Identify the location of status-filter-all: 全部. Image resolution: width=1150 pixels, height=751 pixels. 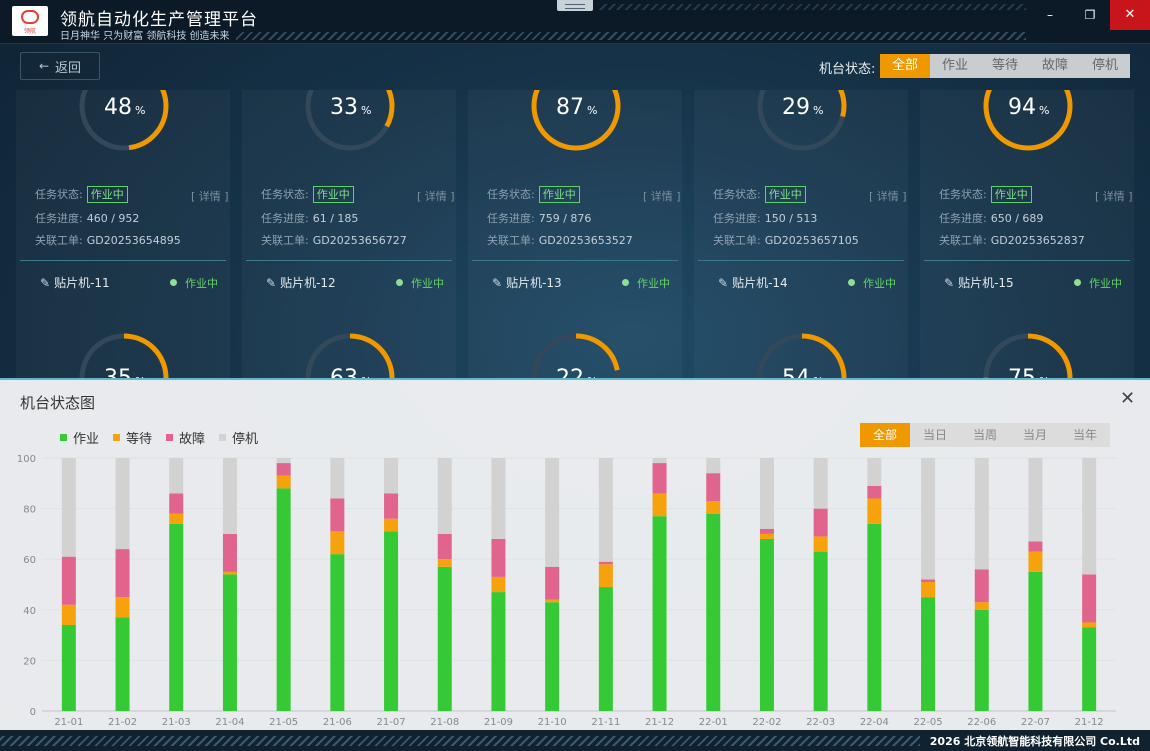
(905, 66).